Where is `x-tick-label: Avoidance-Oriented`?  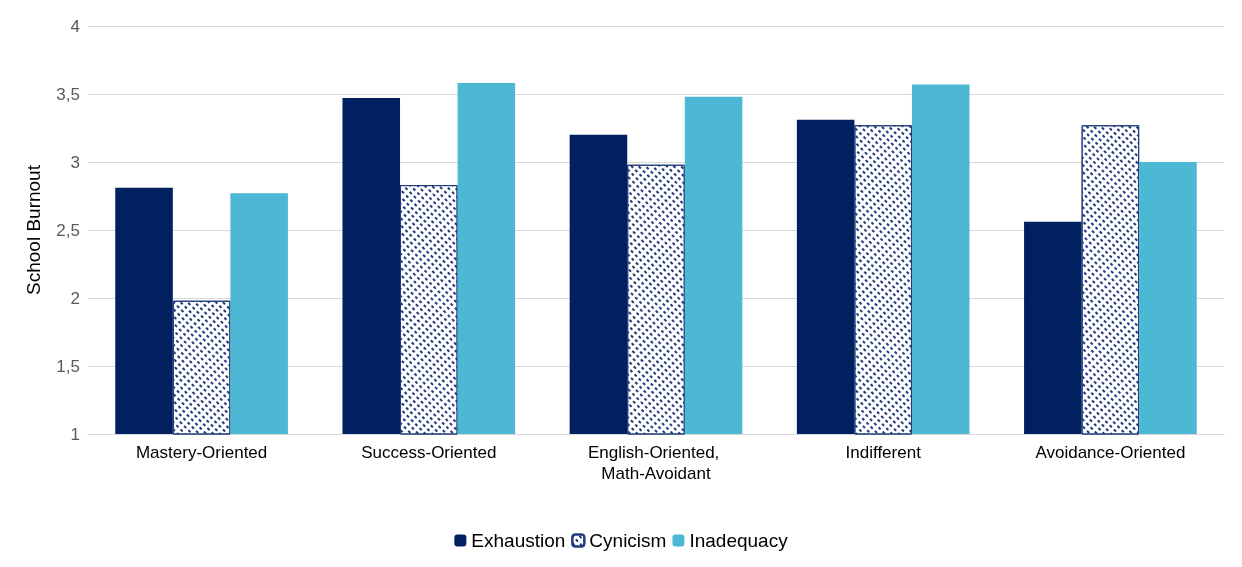 x-tick-label: Avoidance-Oriented is located at coordinates (1110, 452).